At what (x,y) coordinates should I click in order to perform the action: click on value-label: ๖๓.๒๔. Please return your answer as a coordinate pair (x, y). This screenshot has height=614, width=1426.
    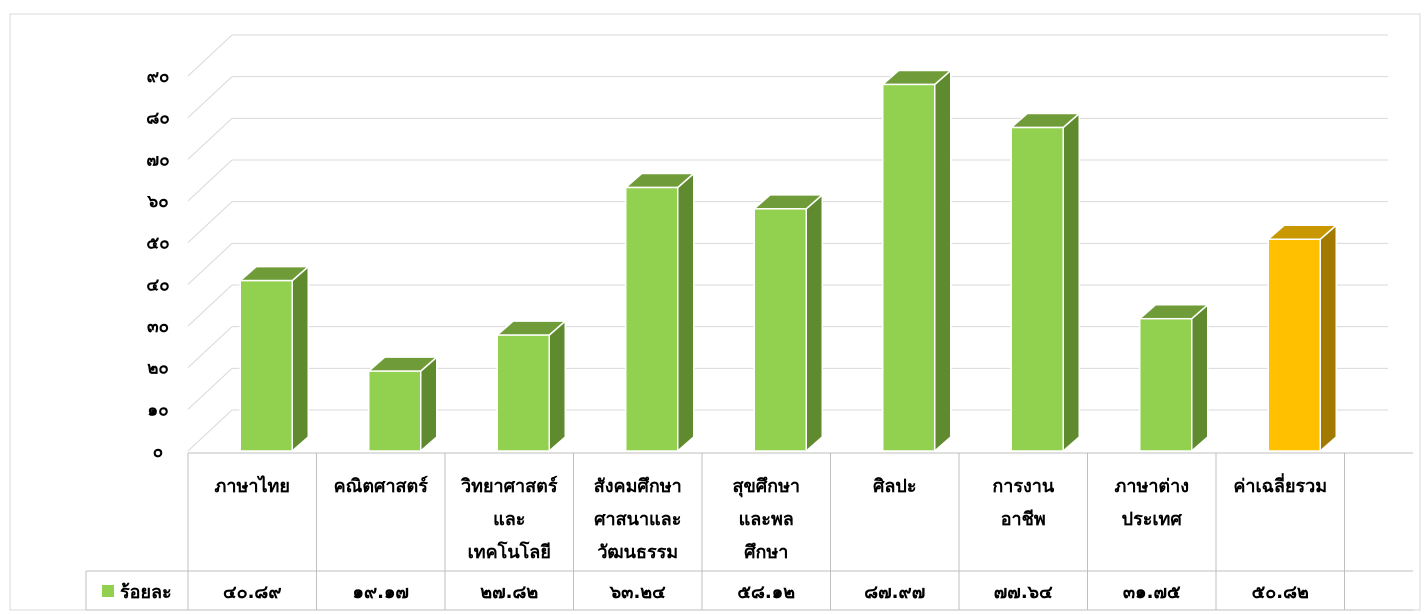
    Looking at the image, I should click on (637, 592).